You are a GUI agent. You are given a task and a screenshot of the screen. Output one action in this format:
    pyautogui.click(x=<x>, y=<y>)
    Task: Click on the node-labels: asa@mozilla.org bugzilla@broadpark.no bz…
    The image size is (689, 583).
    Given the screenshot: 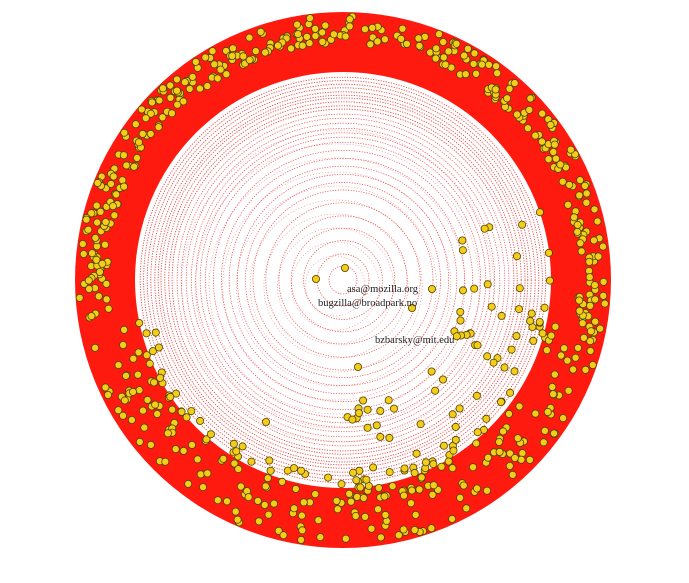 What is the action you would take?
    pyautogui.click(x=386, y=315)
    